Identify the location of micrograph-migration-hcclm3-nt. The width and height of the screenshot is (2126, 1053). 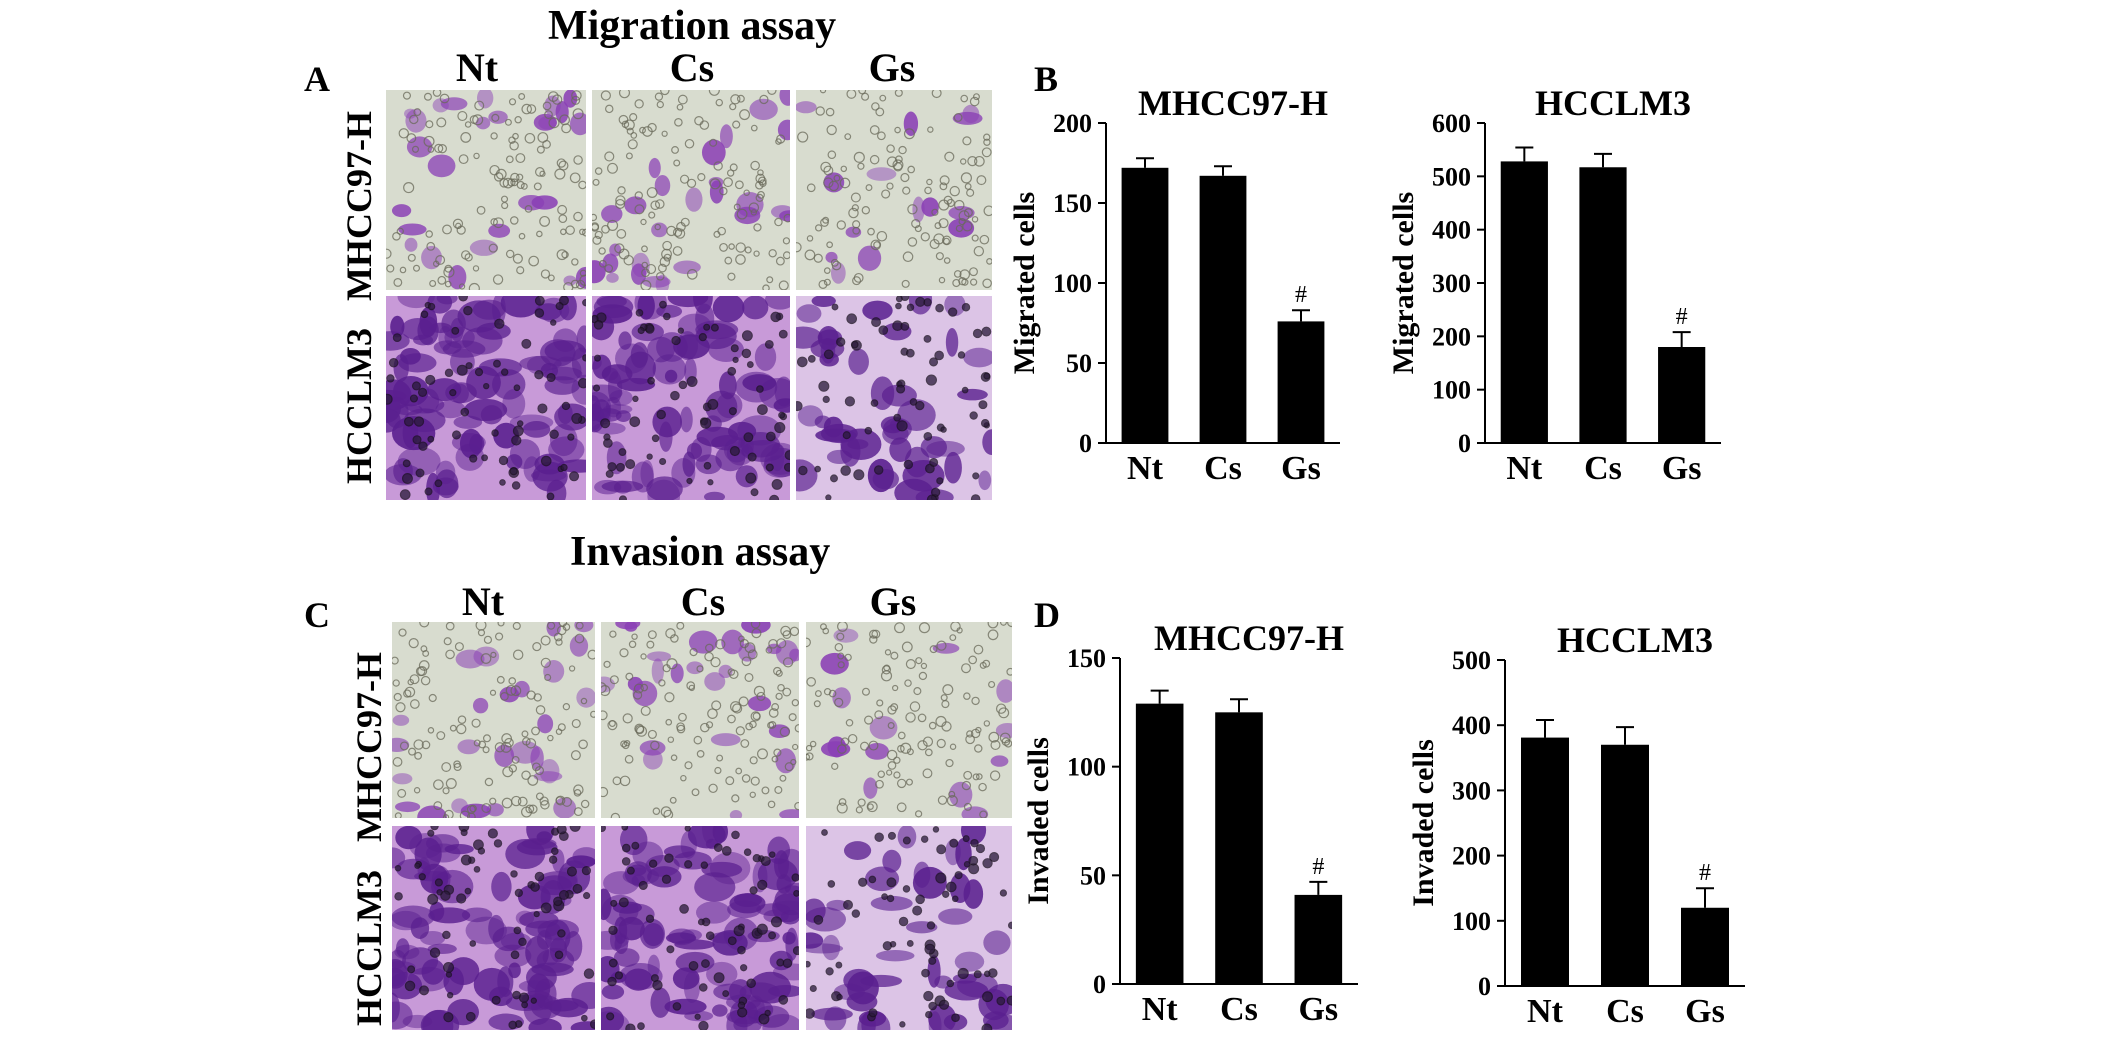
(486, 398).